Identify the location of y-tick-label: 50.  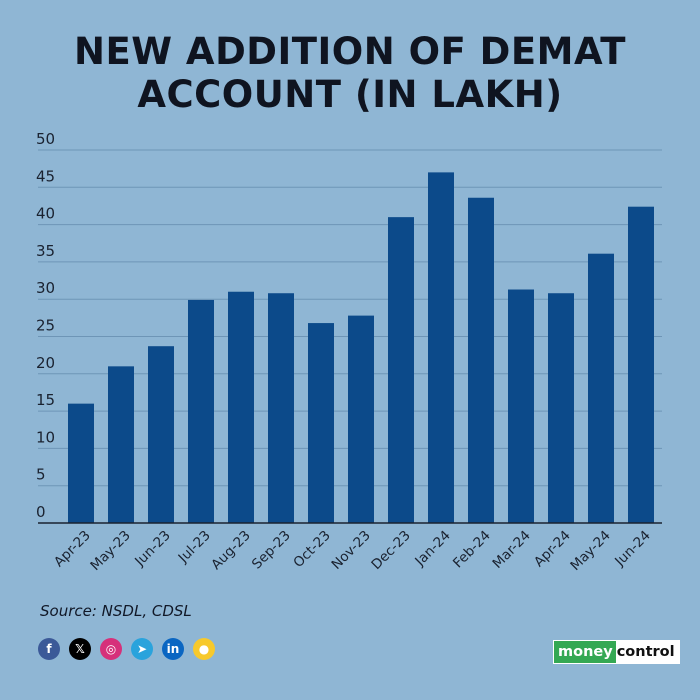
(45, 139).